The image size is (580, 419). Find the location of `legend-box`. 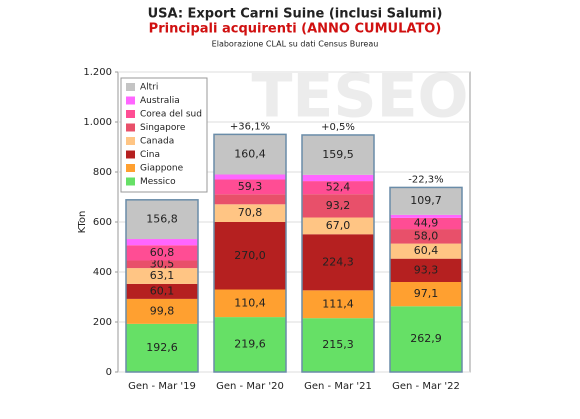

legend-box is located at coordinates (164, 135).